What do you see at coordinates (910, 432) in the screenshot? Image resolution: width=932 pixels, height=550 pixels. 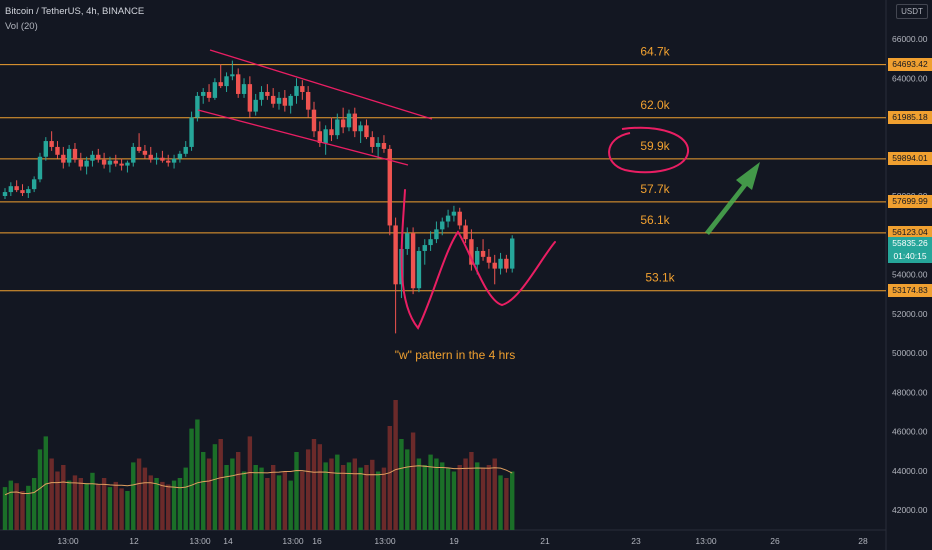 I see `y-tick-label: 46000.00` at bounding box center [910, 432].